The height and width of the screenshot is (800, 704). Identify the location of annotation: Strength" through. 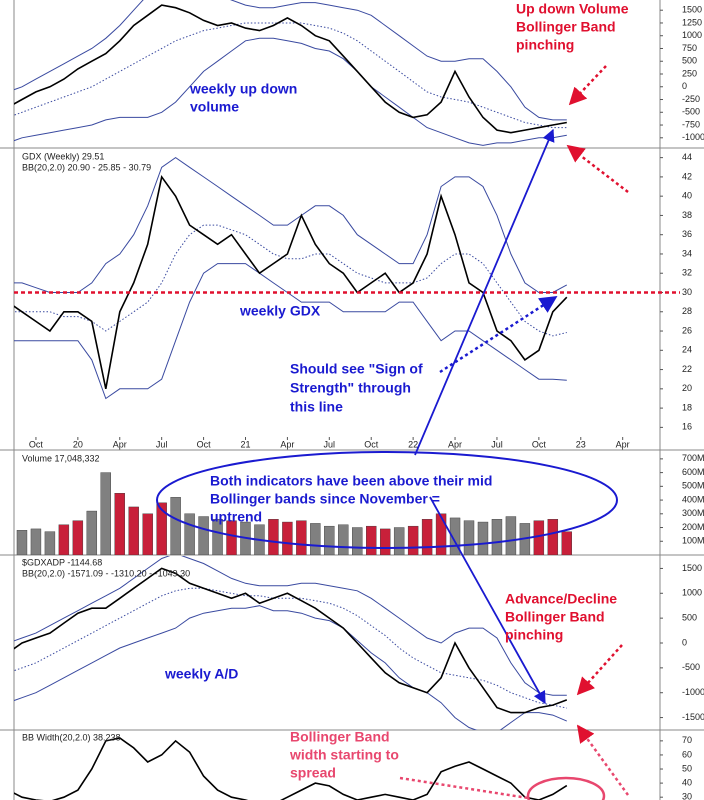
(350, 388).